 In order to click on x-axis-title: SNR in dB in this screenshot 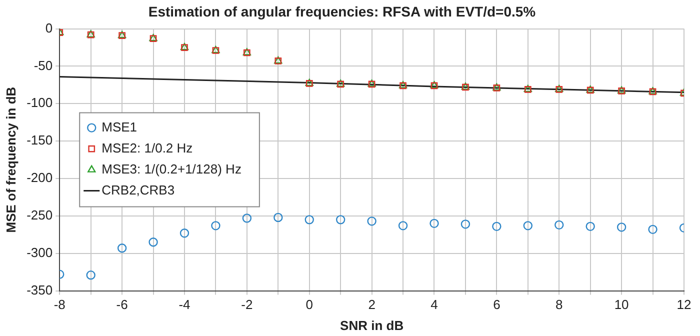, I will do `click(372, 325)`.